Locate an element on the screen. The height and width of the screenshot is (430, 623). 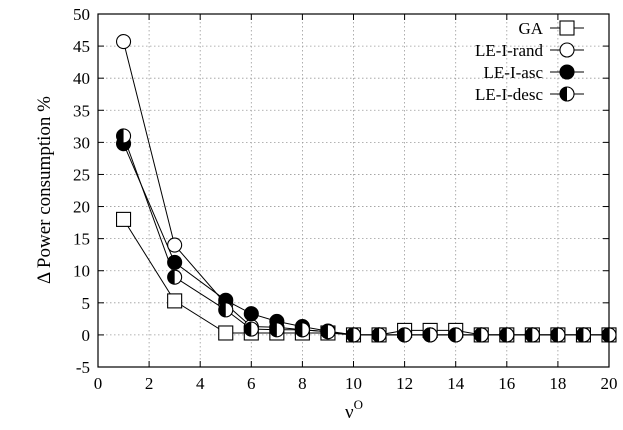
x-tick-label: 10 is located at coordinates (353, 383).